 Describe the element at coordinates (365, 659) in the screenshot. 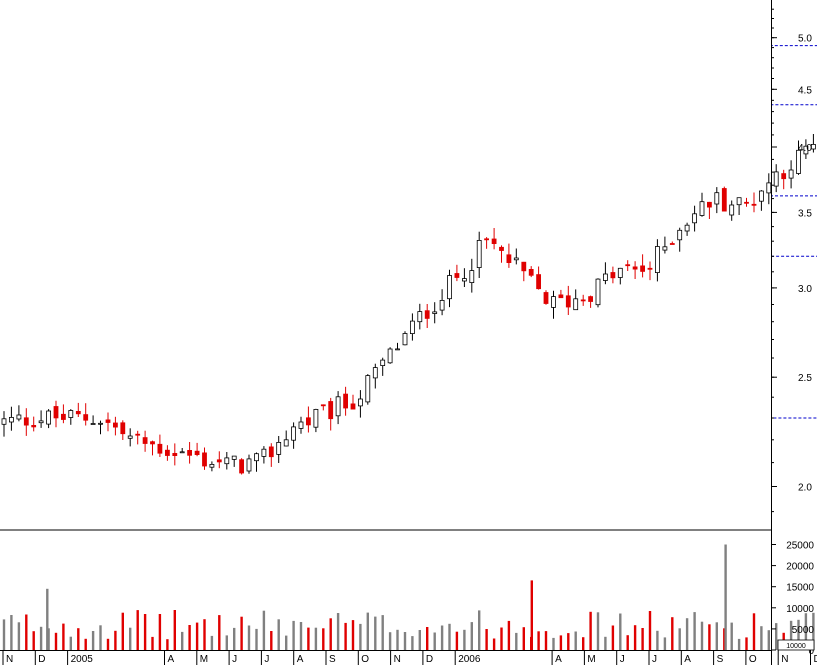

I see `x-tick-label: O` at that location.